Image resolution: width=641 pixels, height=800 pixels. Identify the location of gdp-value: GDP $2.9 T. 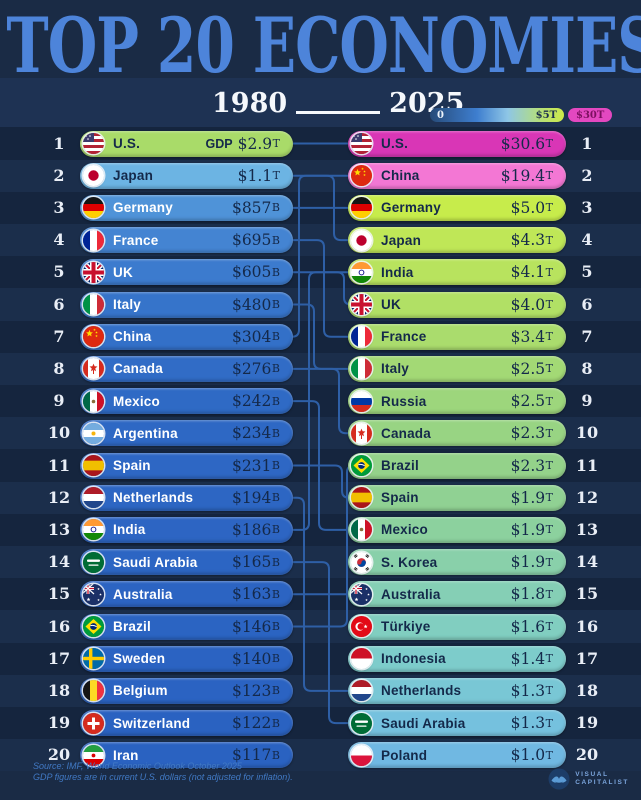
(242, 143).